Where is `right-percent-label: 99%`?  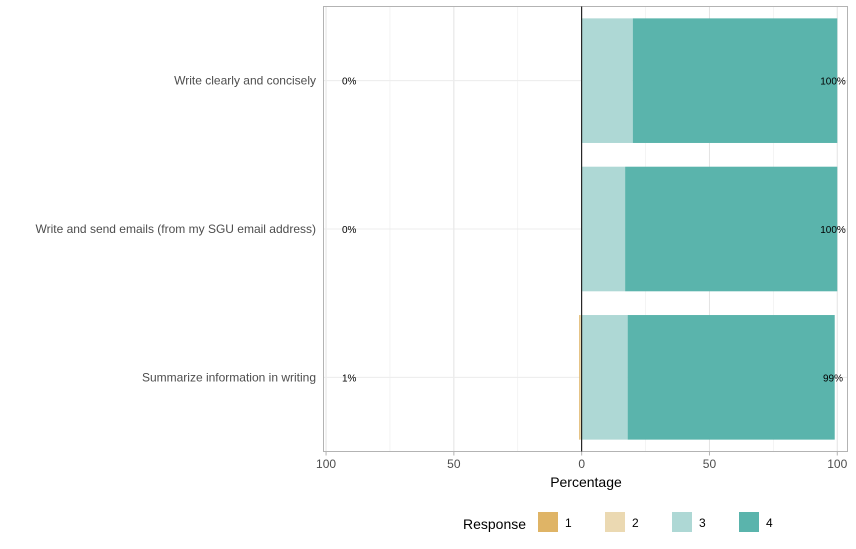
right-percent-label: 99% is located at coordinates (833, 378).